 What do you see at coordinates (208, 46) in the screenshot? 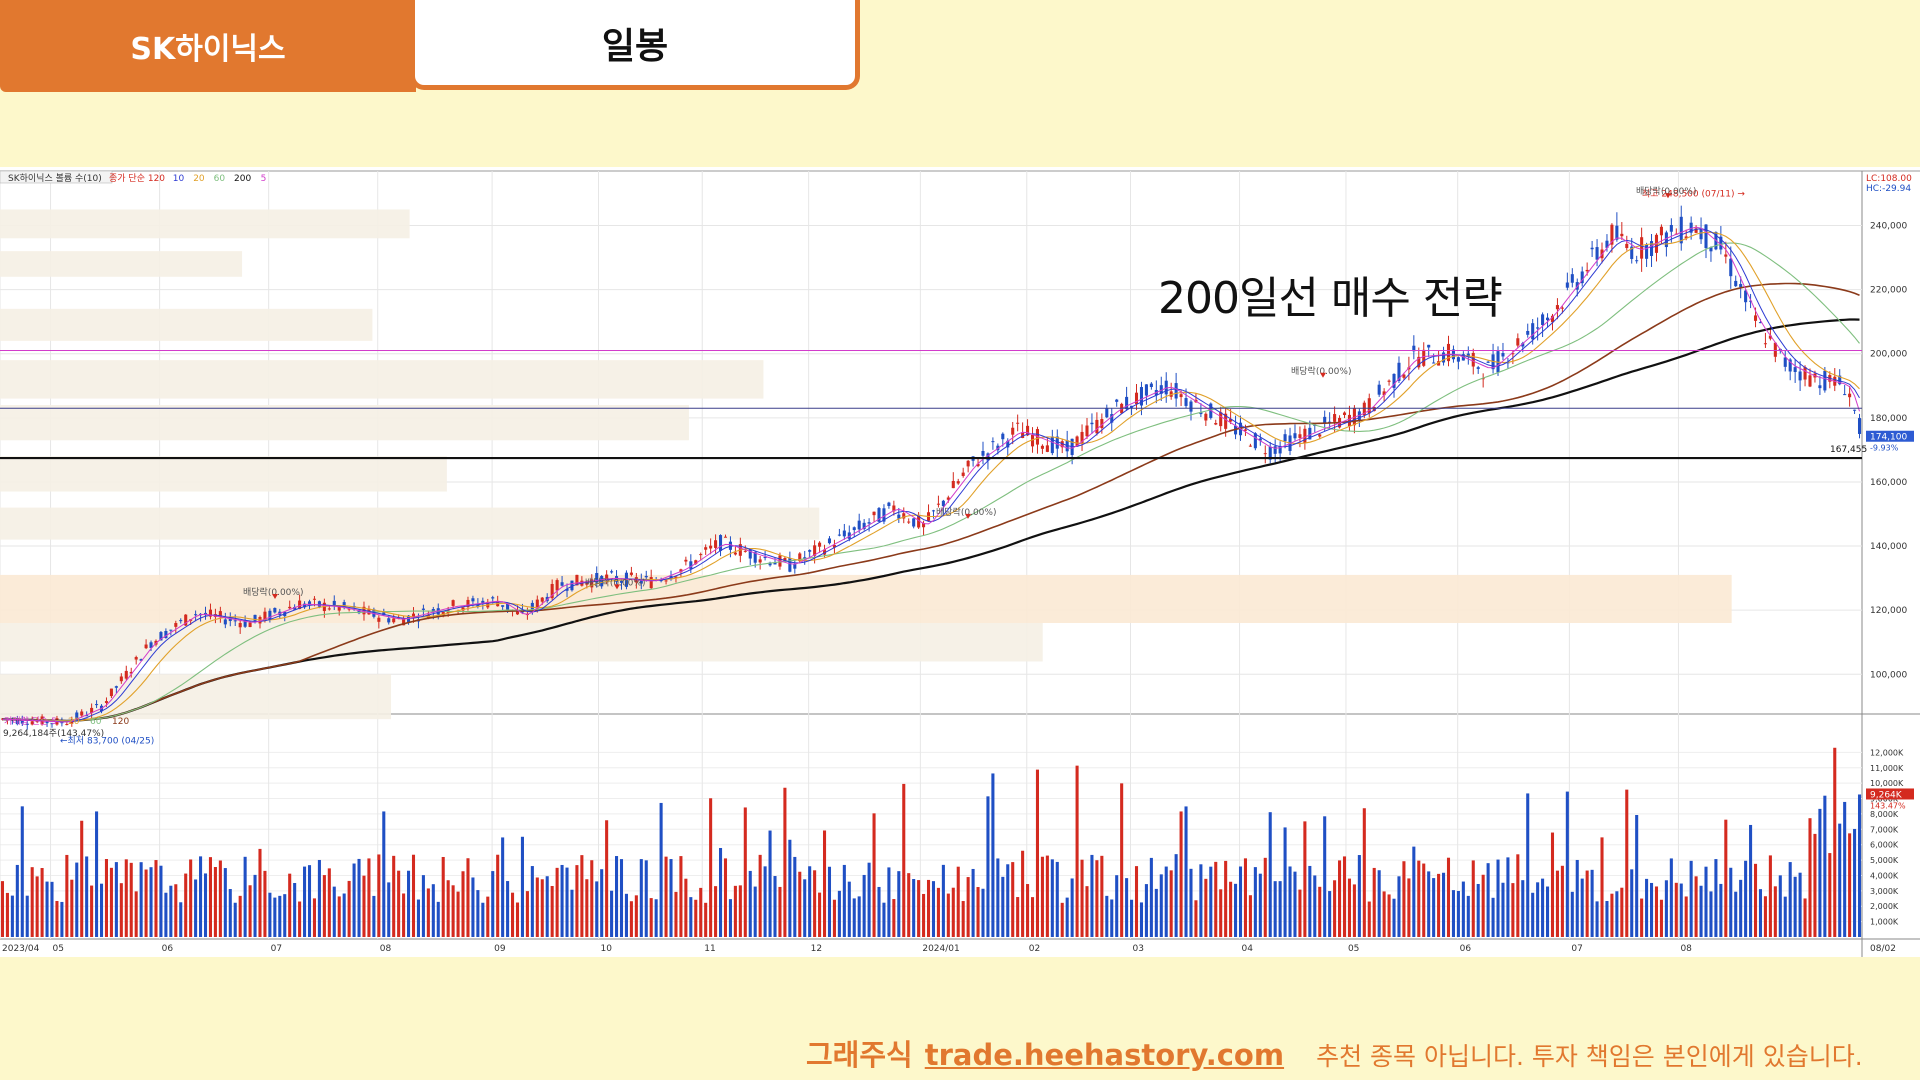
I see `stock-name-tab: SK하이닉스` at bounding box center [208, 46].